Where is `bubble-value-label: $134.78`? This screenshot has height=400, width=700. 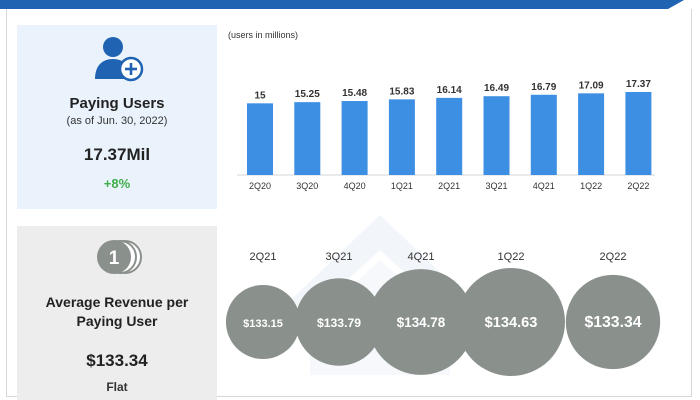 bubble-value-label: $134.78 is located at coordinates (421, 322).